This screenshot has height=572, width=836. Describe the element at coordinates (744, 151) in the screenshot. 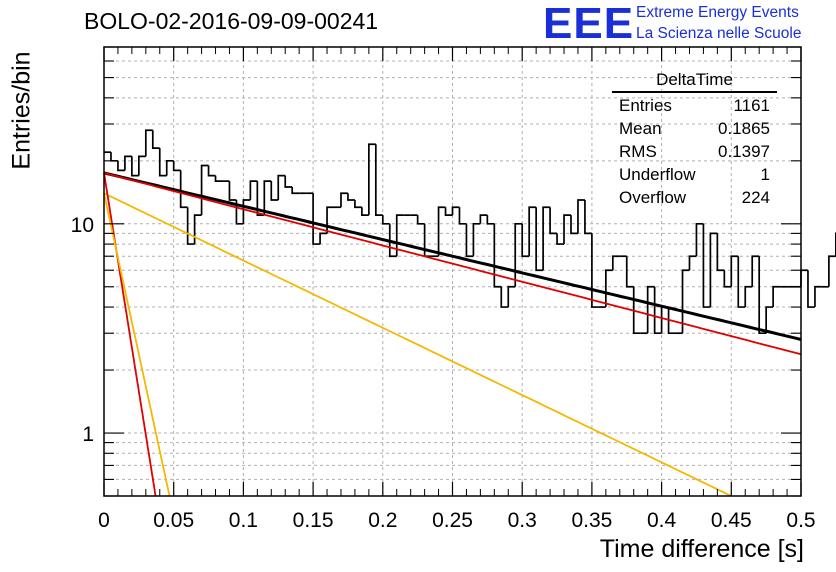

I see `stats-value: 0.1397` at that location.